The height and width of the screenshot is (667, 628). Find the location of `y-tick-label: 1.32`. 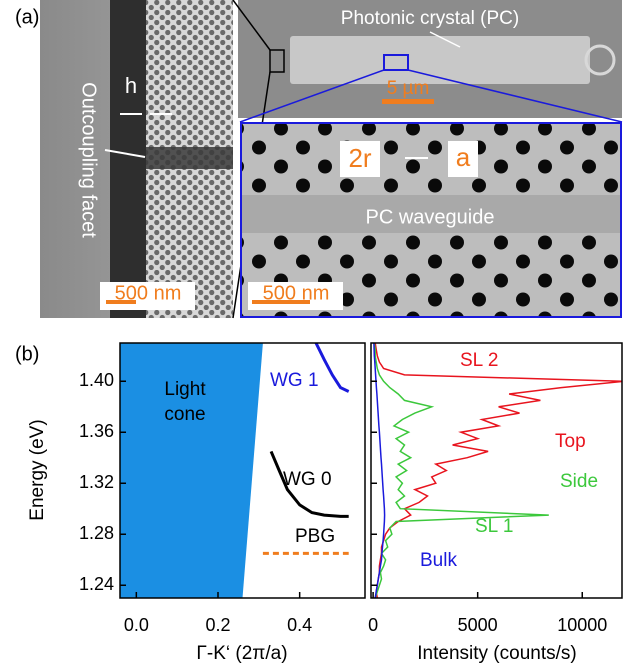

y-tick-label: 1.32 is located at coordinates (96, 482).